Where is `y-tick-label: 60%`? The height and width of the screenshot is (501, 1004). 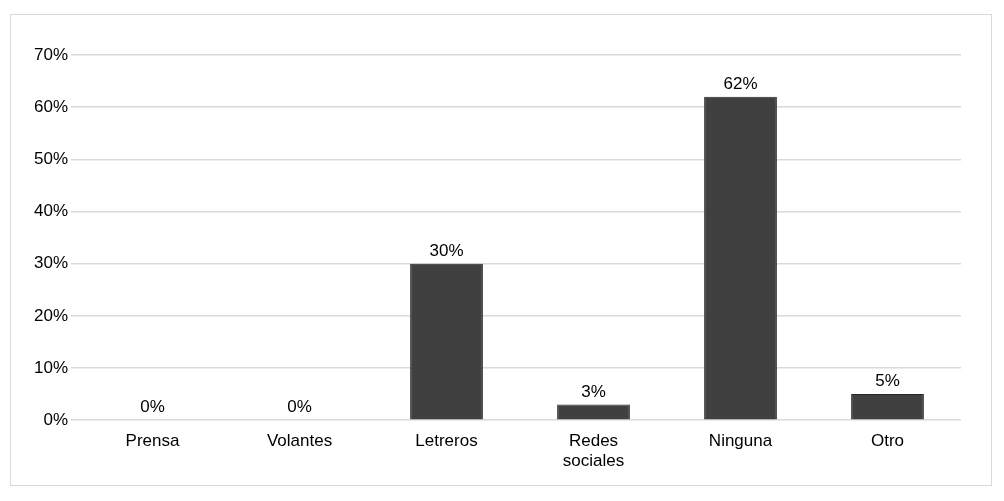 y-tick-label: 60% is located at coordinates (51, 106).